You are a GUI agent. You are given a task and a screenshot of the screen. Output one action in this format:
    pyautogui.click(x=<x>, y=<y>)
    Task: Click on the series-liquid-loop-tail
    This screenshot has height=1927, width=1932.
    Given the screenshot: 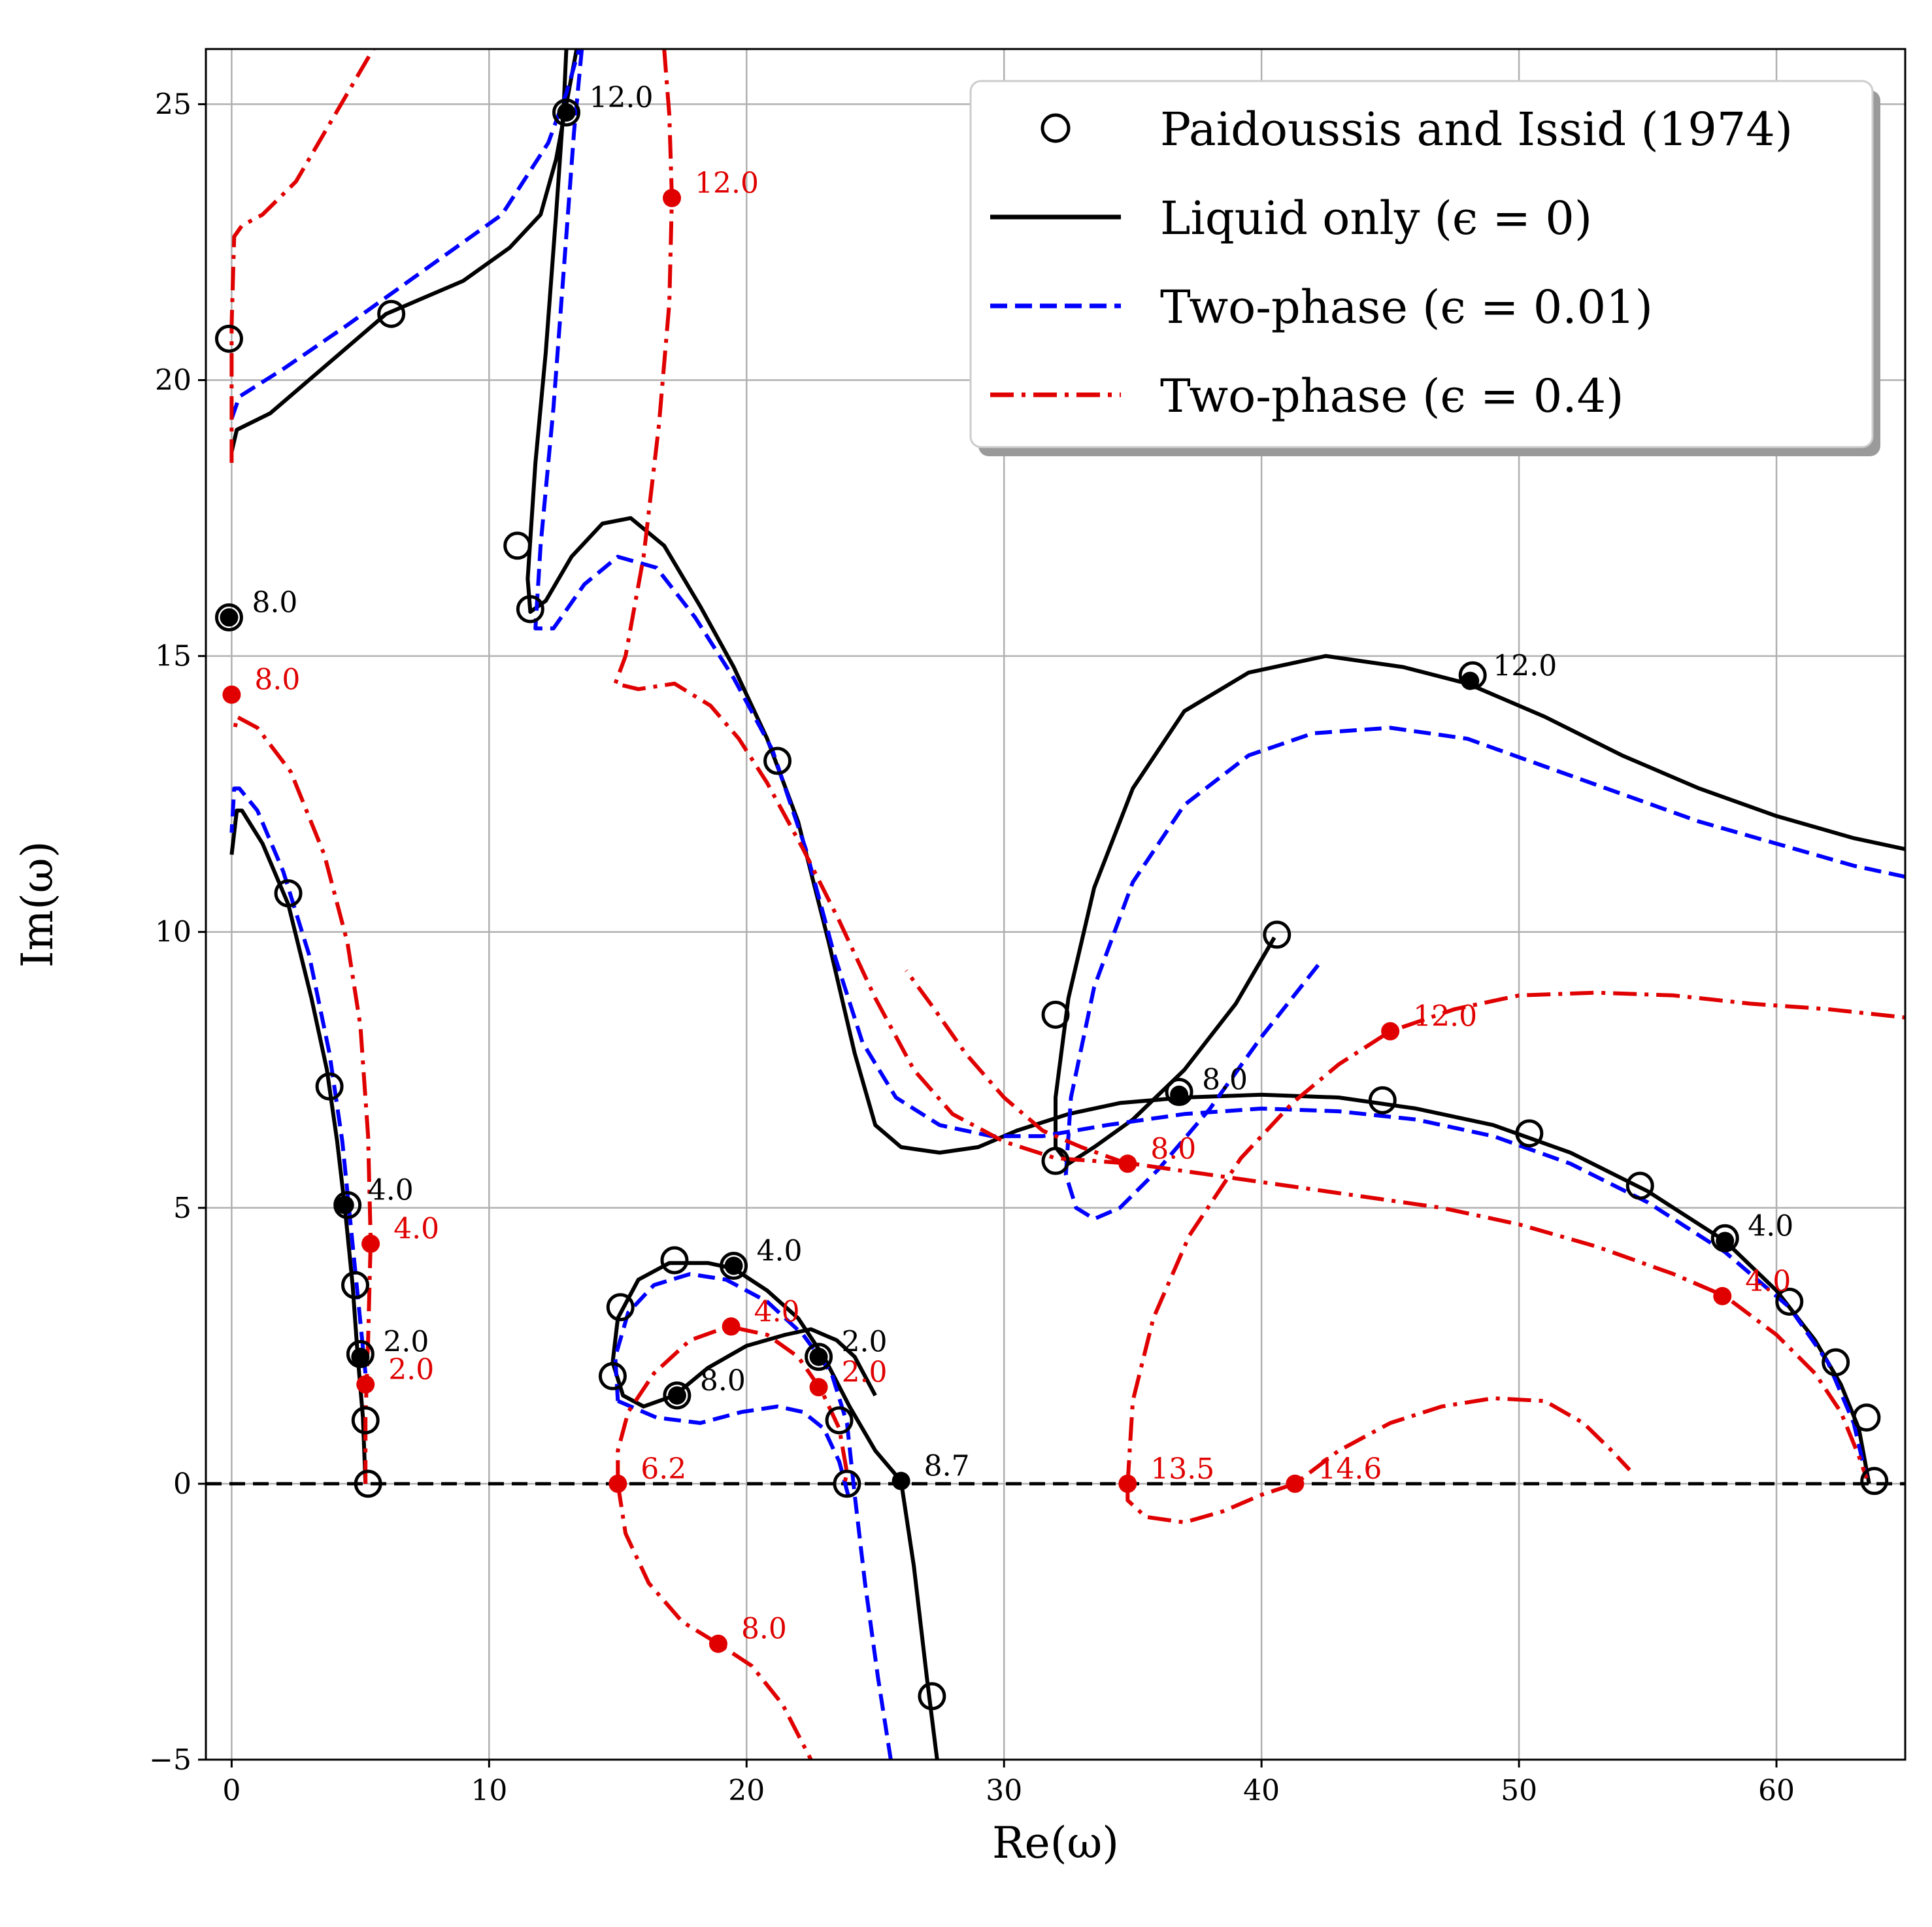 What is the action you would take?
    pyautogui.click(x=775, y=1362)
    